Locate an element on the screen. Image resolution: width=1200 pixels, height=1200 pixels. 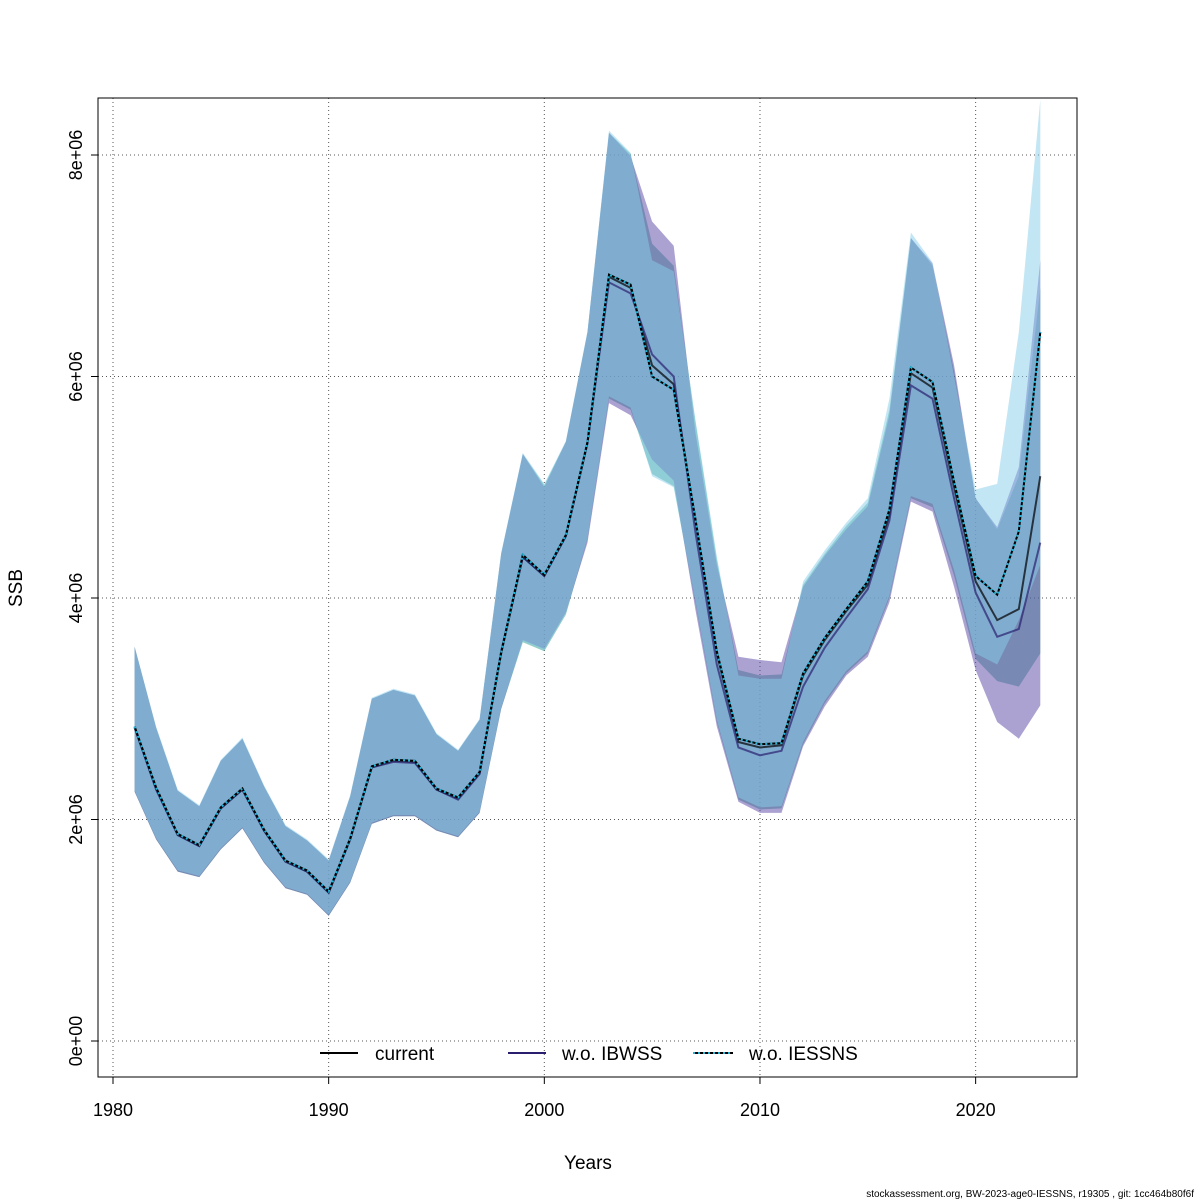
legend-label-1: current is located at coordinates (405, 1054).